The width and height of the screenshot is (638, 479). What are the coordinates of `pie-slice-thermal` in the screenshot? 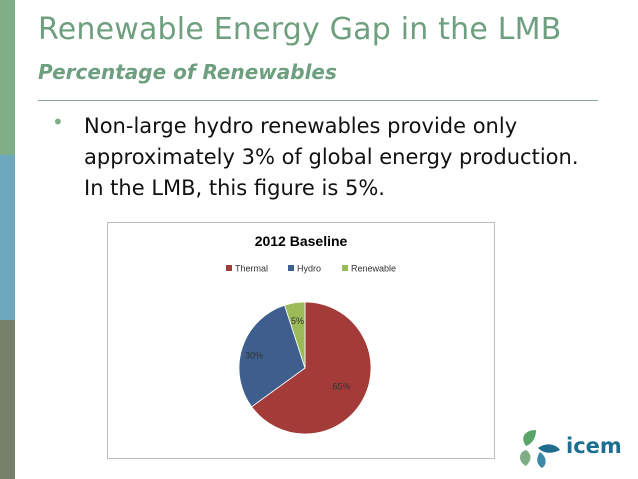 It's located at (311, 368).